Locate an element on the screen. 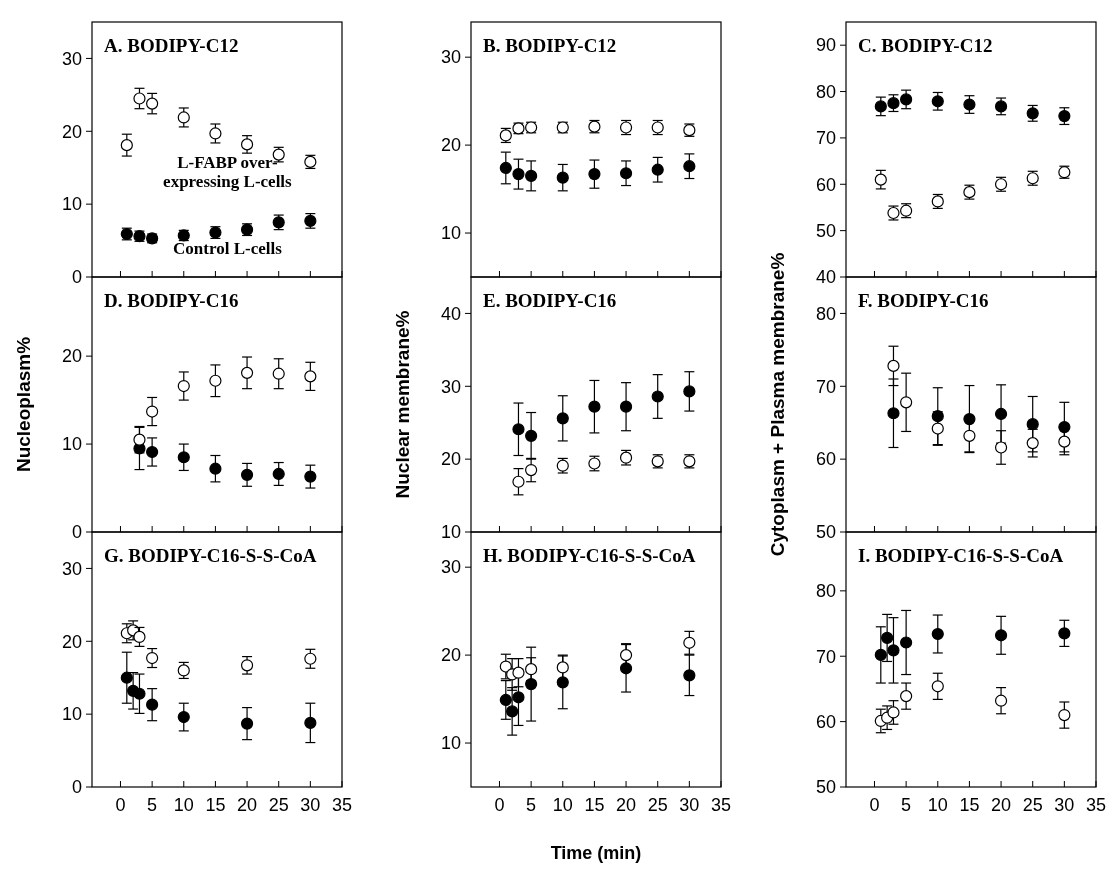 Image resolution: width=1120 pixels, height=869 pixels. text: F. BODIPY-C16 is located at coordinates (923, 300).